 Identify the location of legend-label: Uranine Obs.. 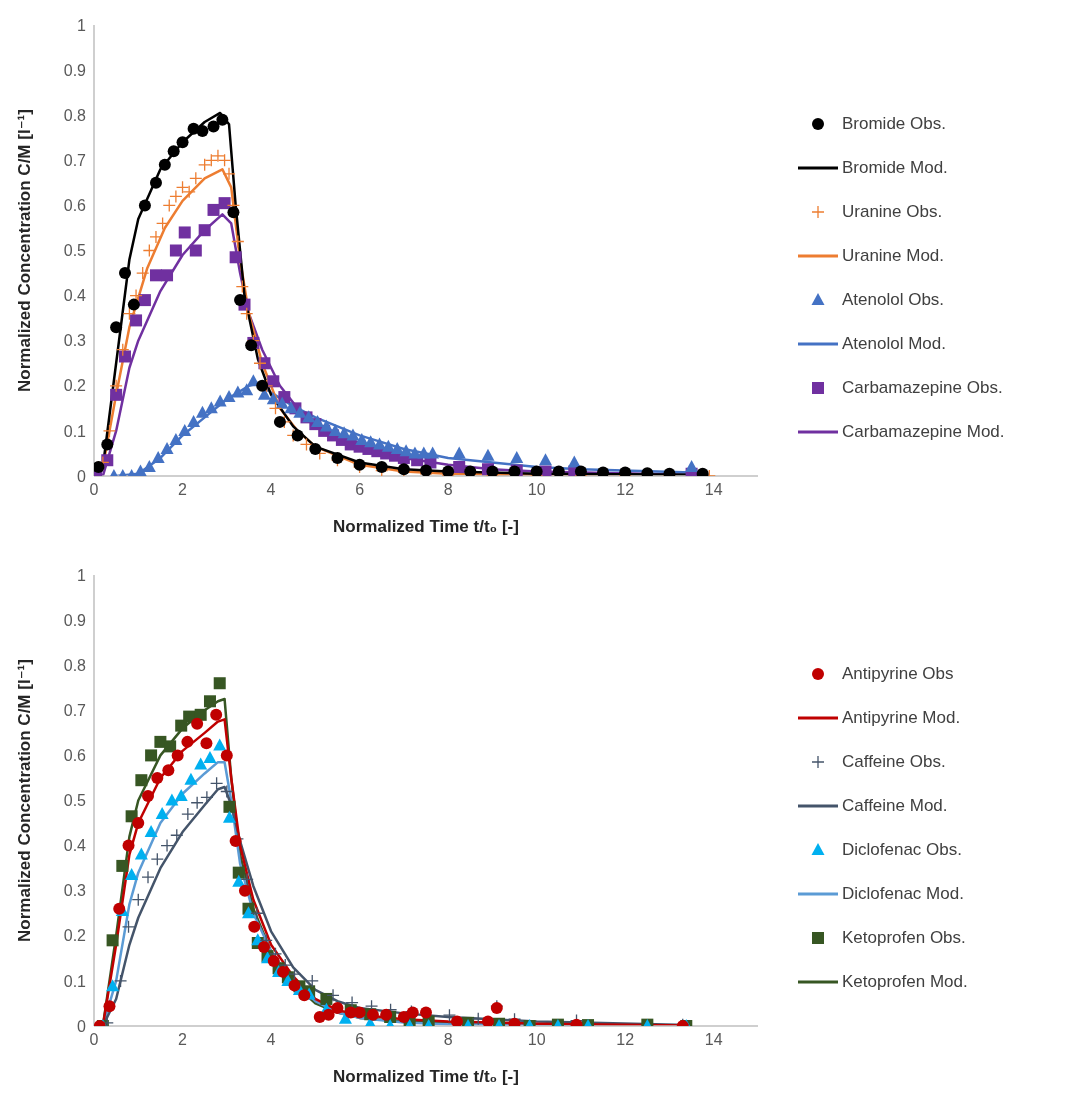
(892, 212).